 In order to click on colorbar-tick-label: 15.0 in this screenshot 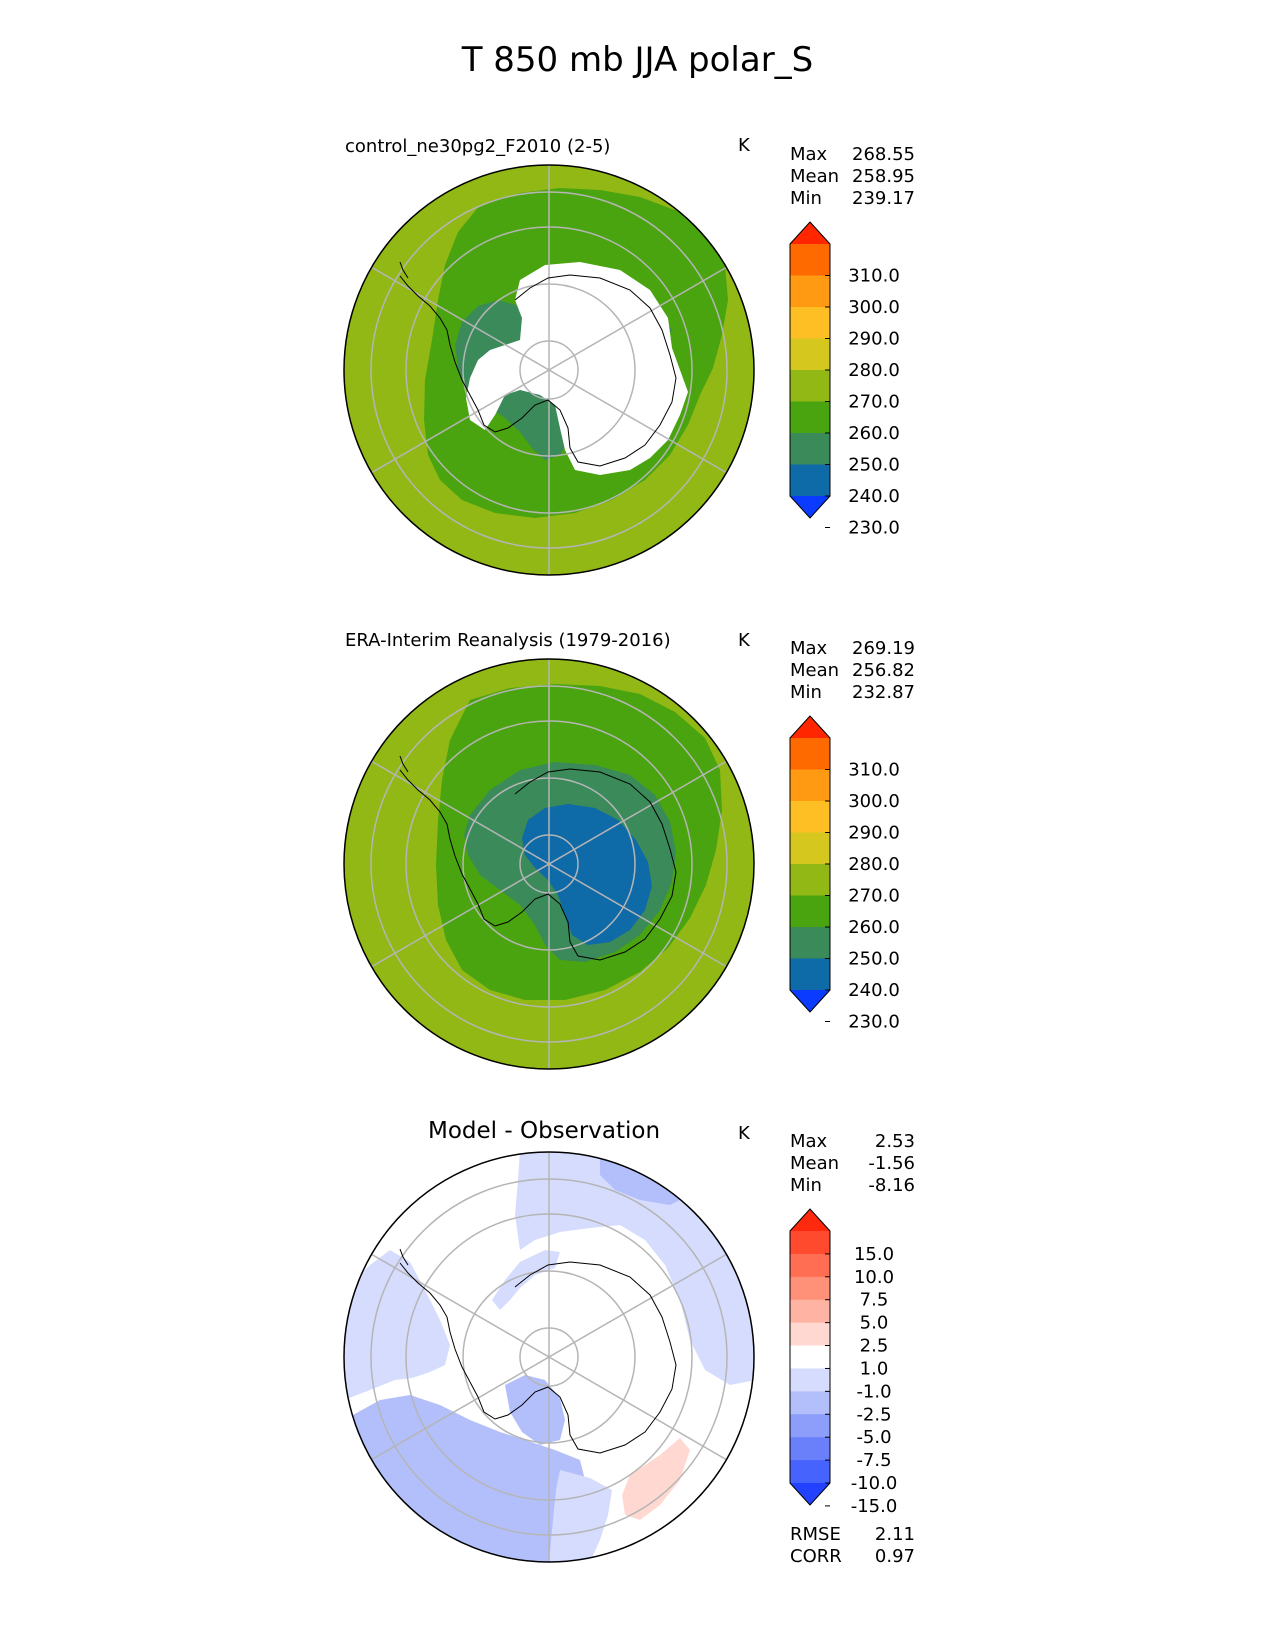, I will do `click(874, 1254)`.